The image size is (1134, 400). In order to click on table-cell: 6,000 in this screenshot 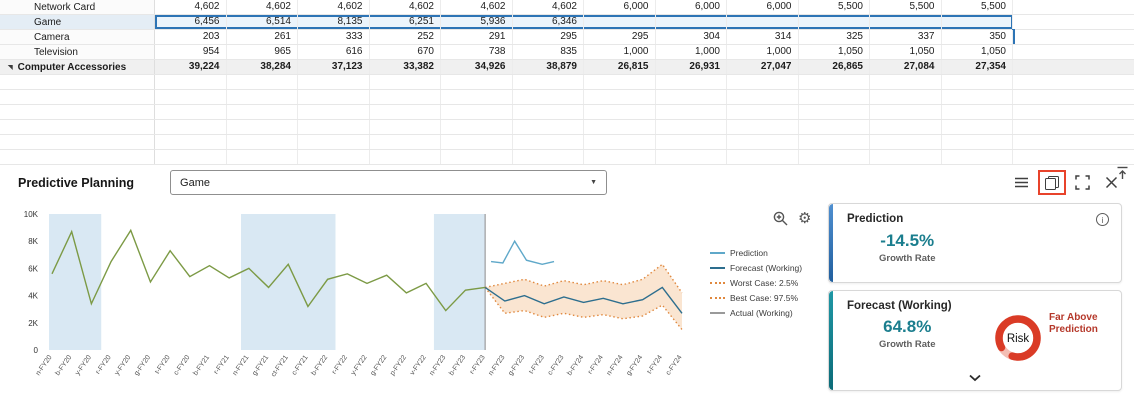, I will do `click(763, 7)`.